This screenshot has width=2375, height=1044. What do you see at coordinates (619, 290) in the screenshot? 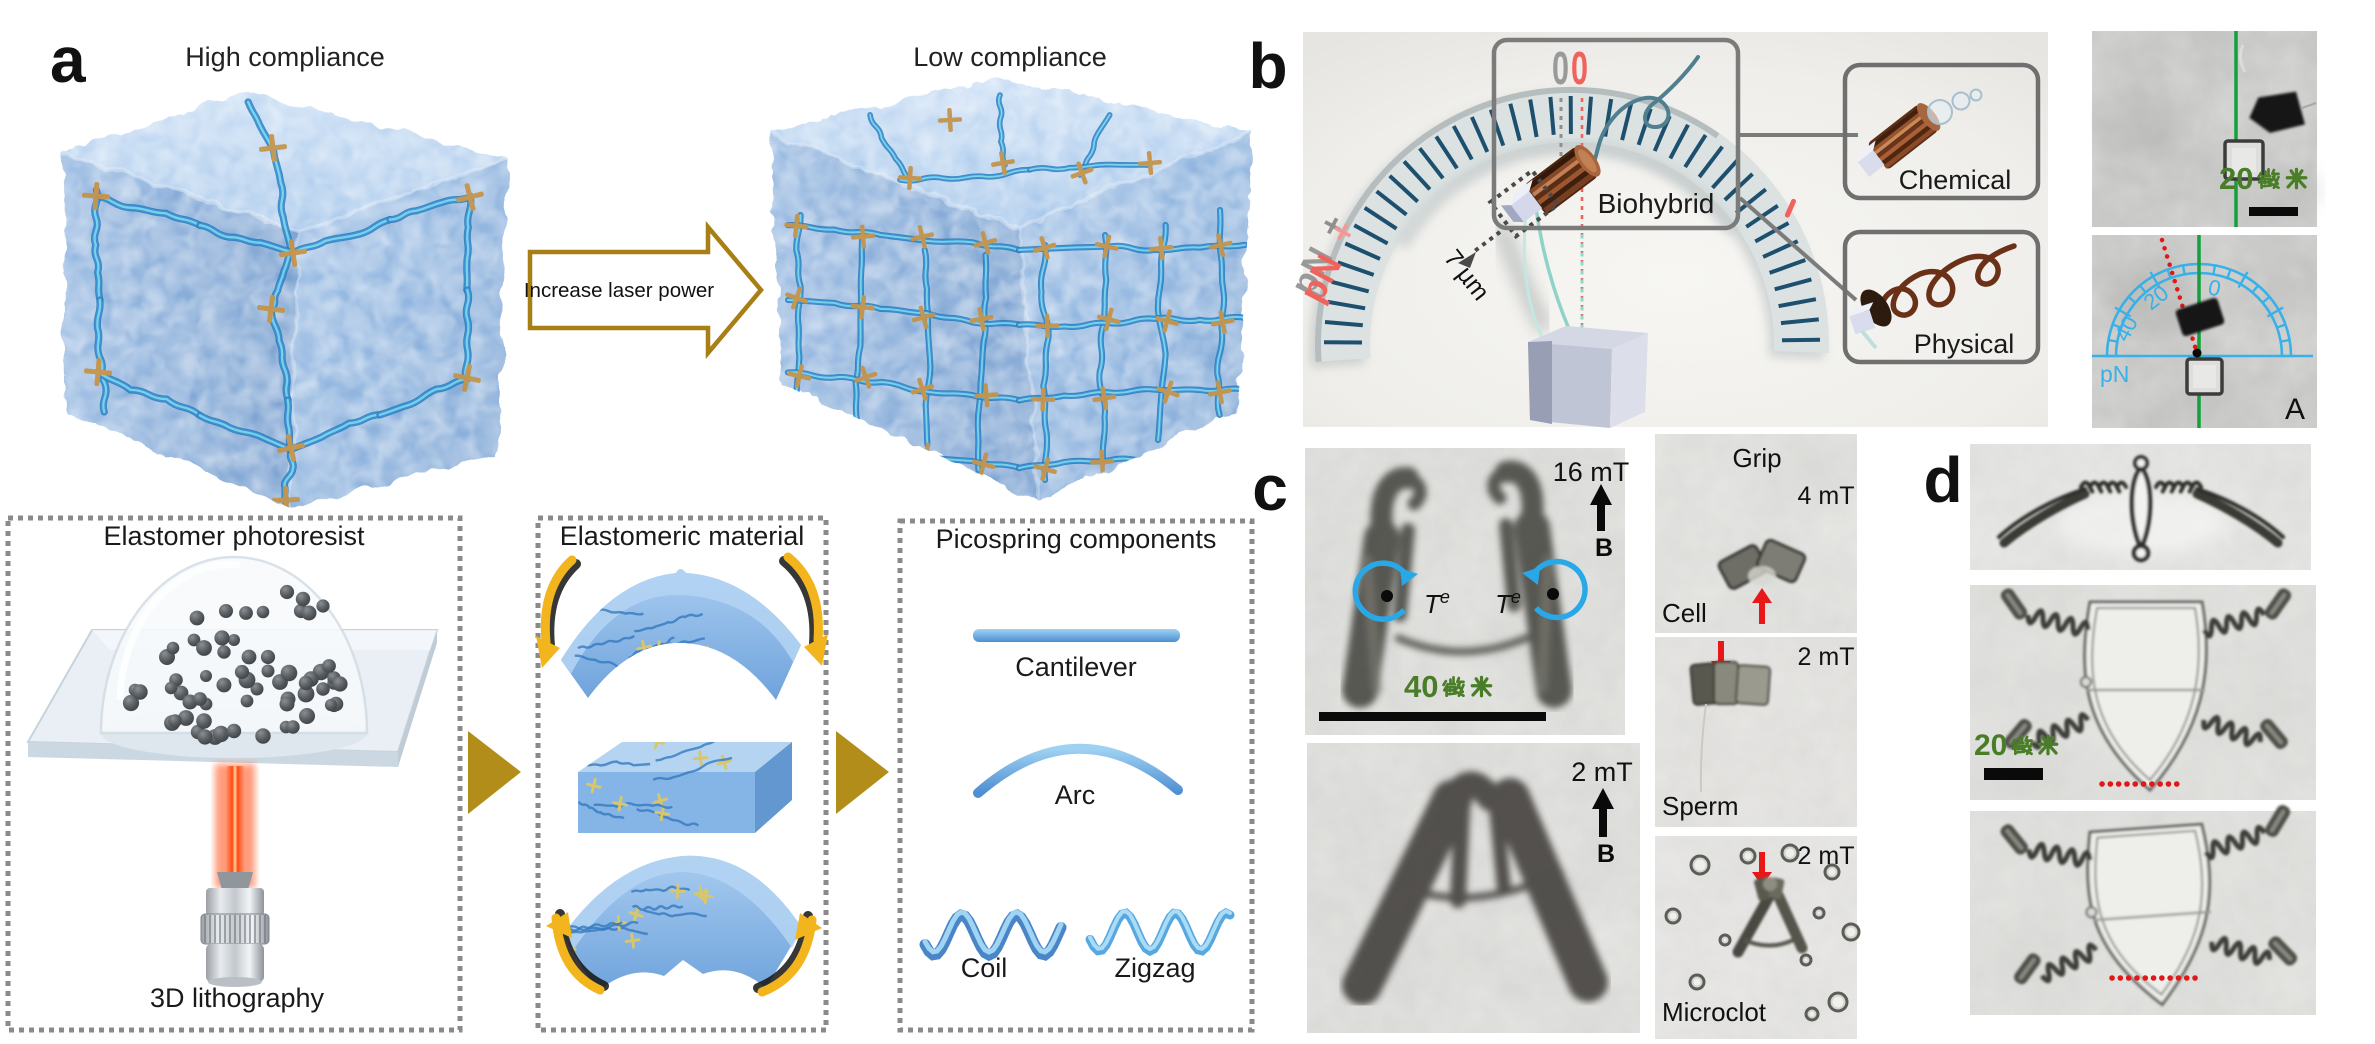
I see `svg-text: Increase laser power` at bounding box center [619, 290].